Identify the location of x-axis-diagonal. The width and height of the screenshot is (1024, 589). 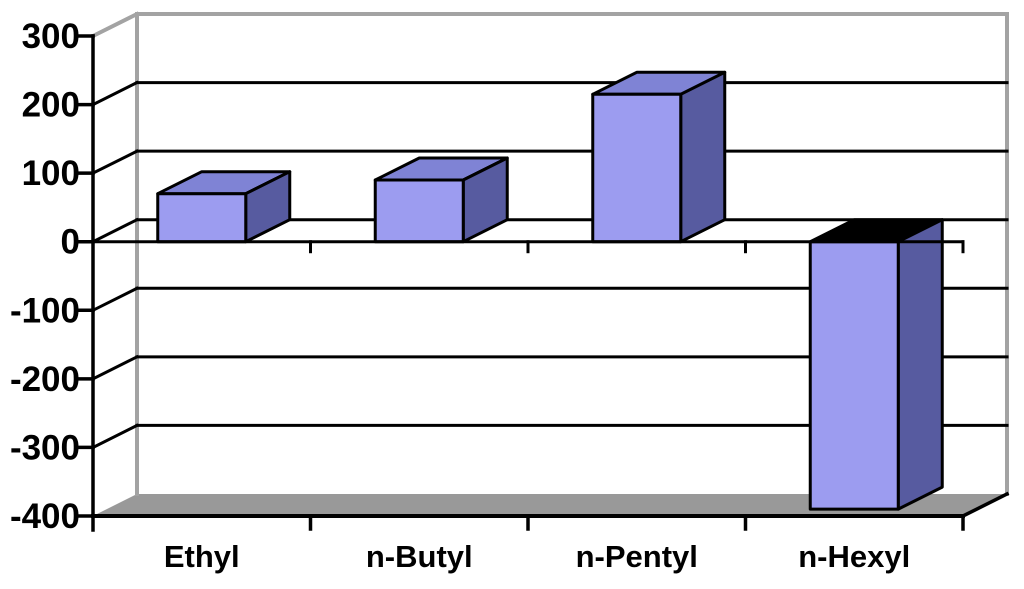
(985, 505).